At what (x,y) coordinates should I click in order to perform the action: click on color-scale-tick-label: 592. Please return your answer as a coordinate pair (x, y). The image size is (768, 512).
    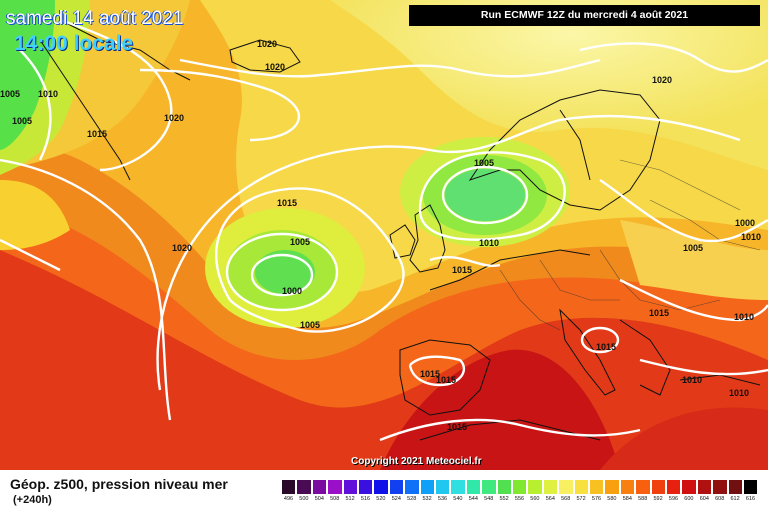
    Looking at the image, I should click on (658, 499).